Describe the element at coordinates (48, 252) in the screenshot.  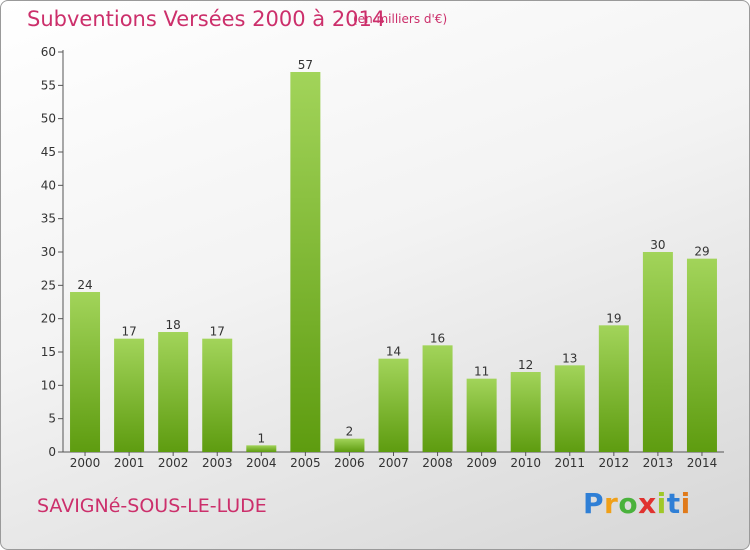
I see `y-tick-label: 30` at that location.